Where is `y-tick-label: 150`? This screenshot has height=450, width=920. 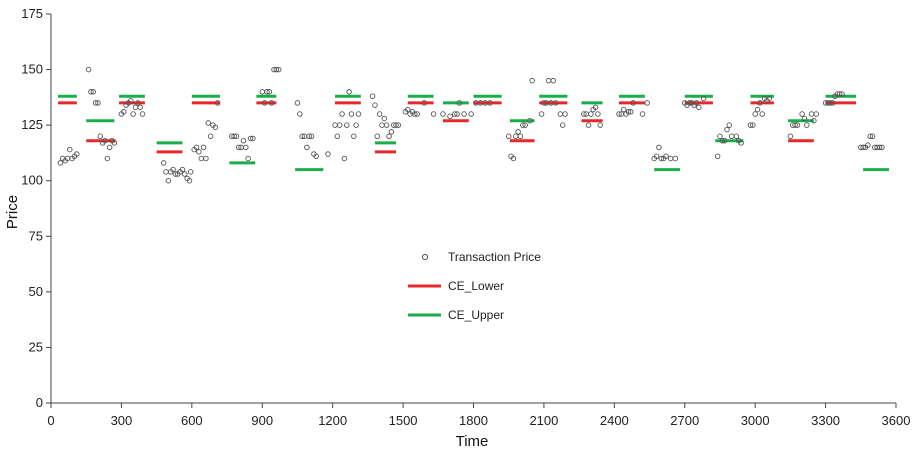
y-tick-label: 150 is located at coordinates (32, 69).